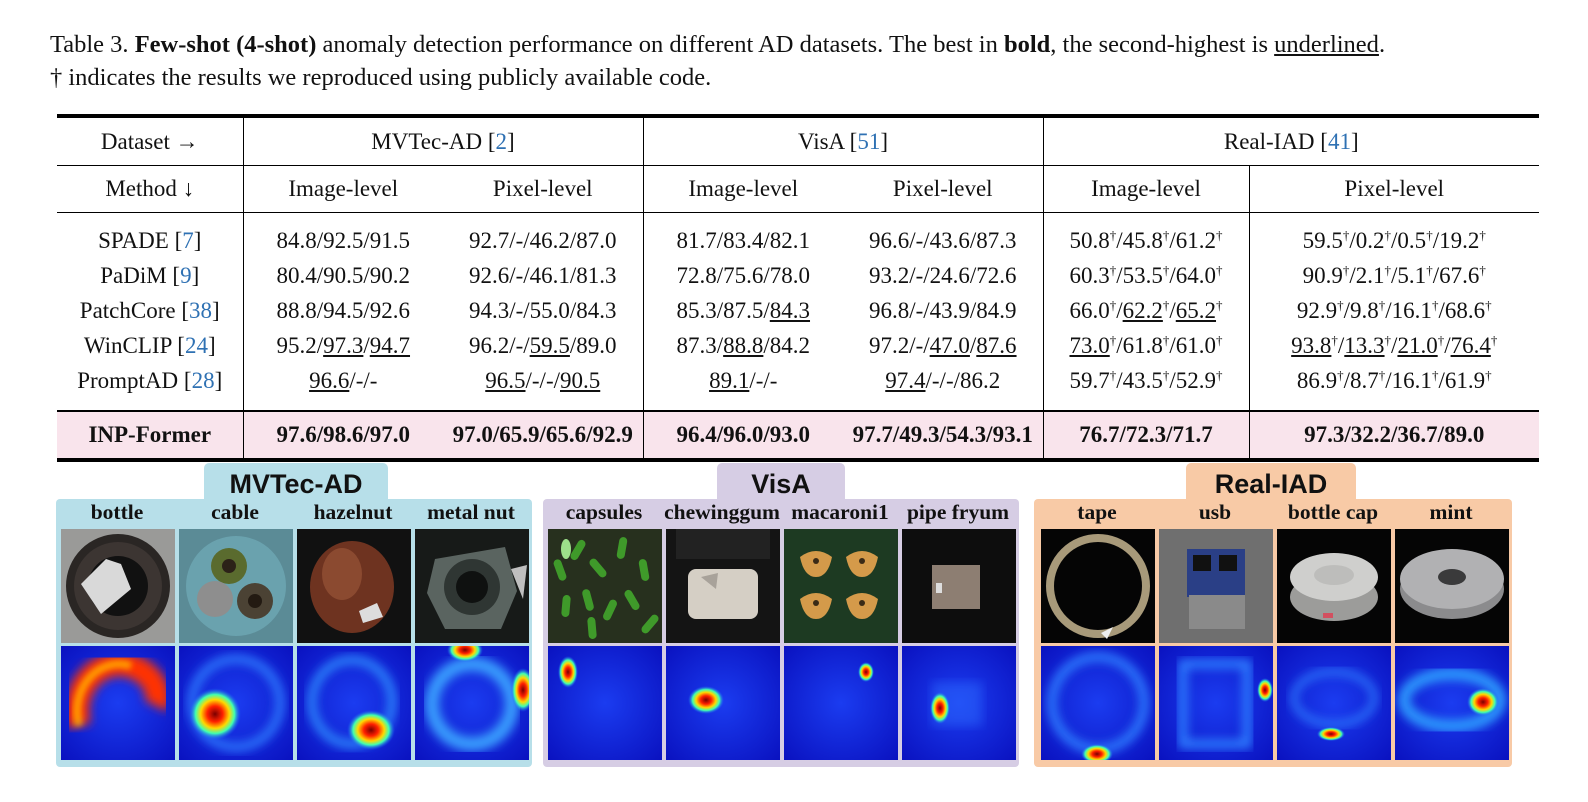 The height and width of the screenshot is (802, 1588). Describe the element at coordinates (605, 586) in the screenshot. I see `sample-image-capsules` at that location.